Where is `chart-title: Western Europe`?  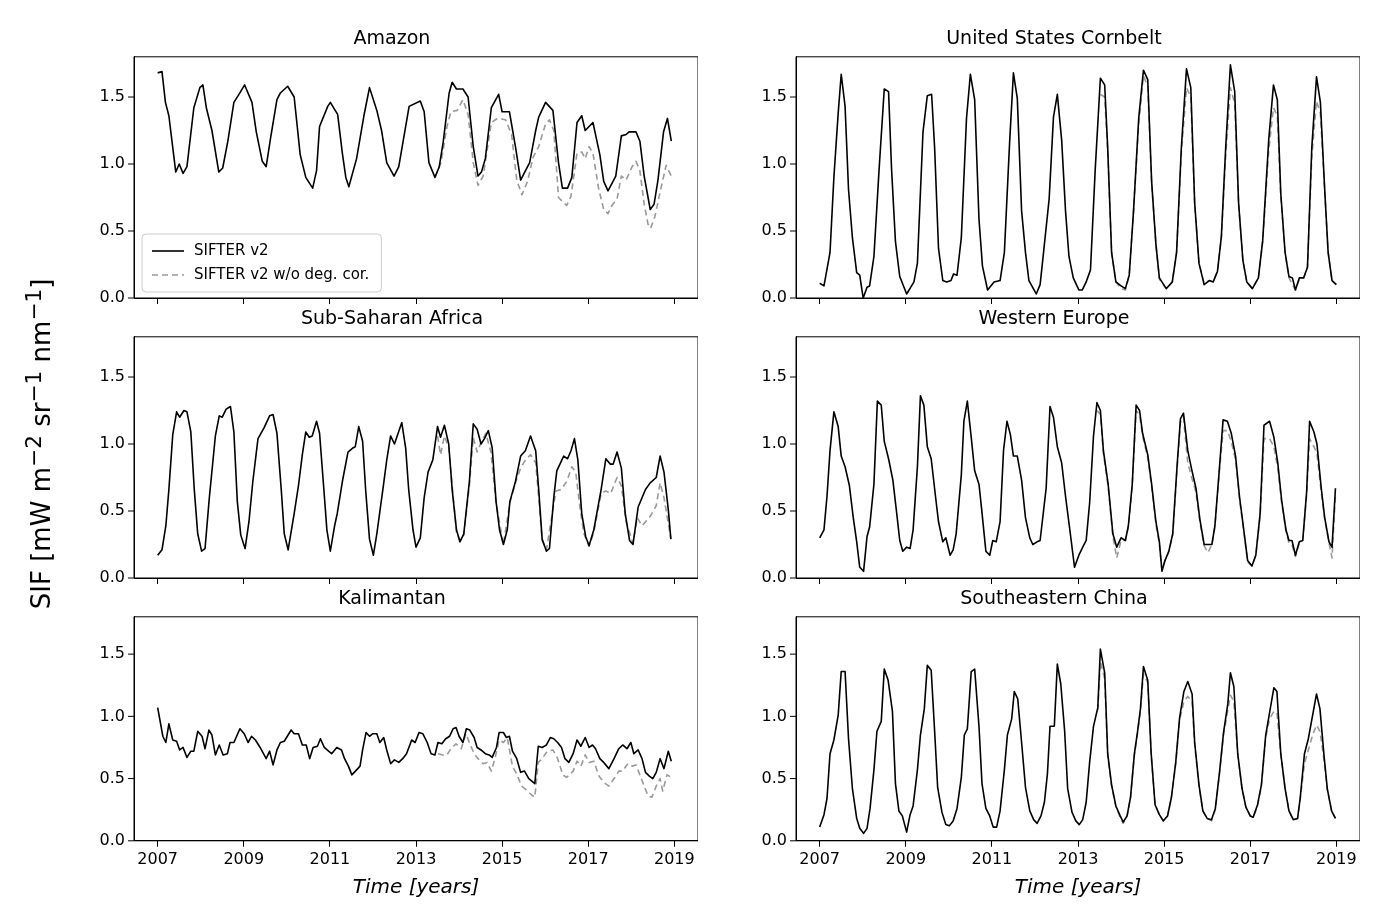 chart-title: Western Europe is located at coordinates (1054, 317).